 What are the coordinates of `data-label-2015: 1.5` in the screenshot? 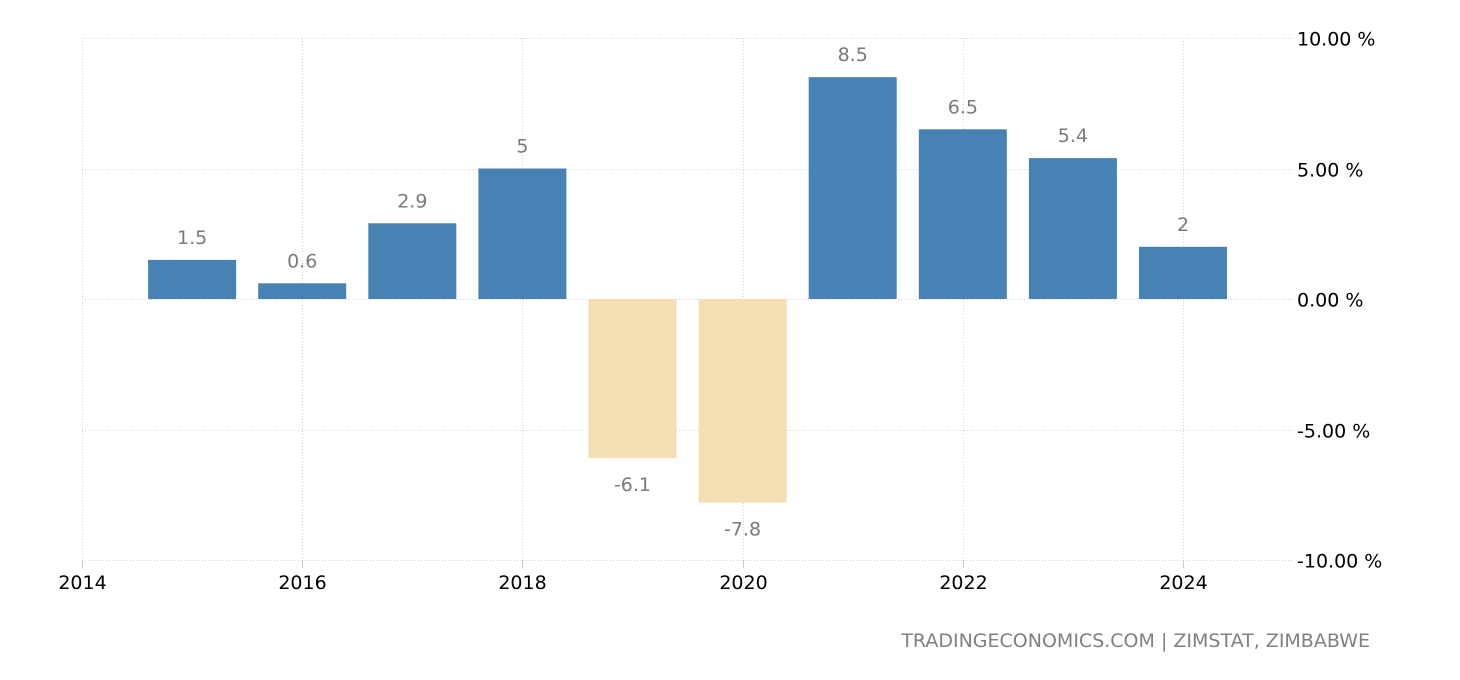 It's located at (192, 238).